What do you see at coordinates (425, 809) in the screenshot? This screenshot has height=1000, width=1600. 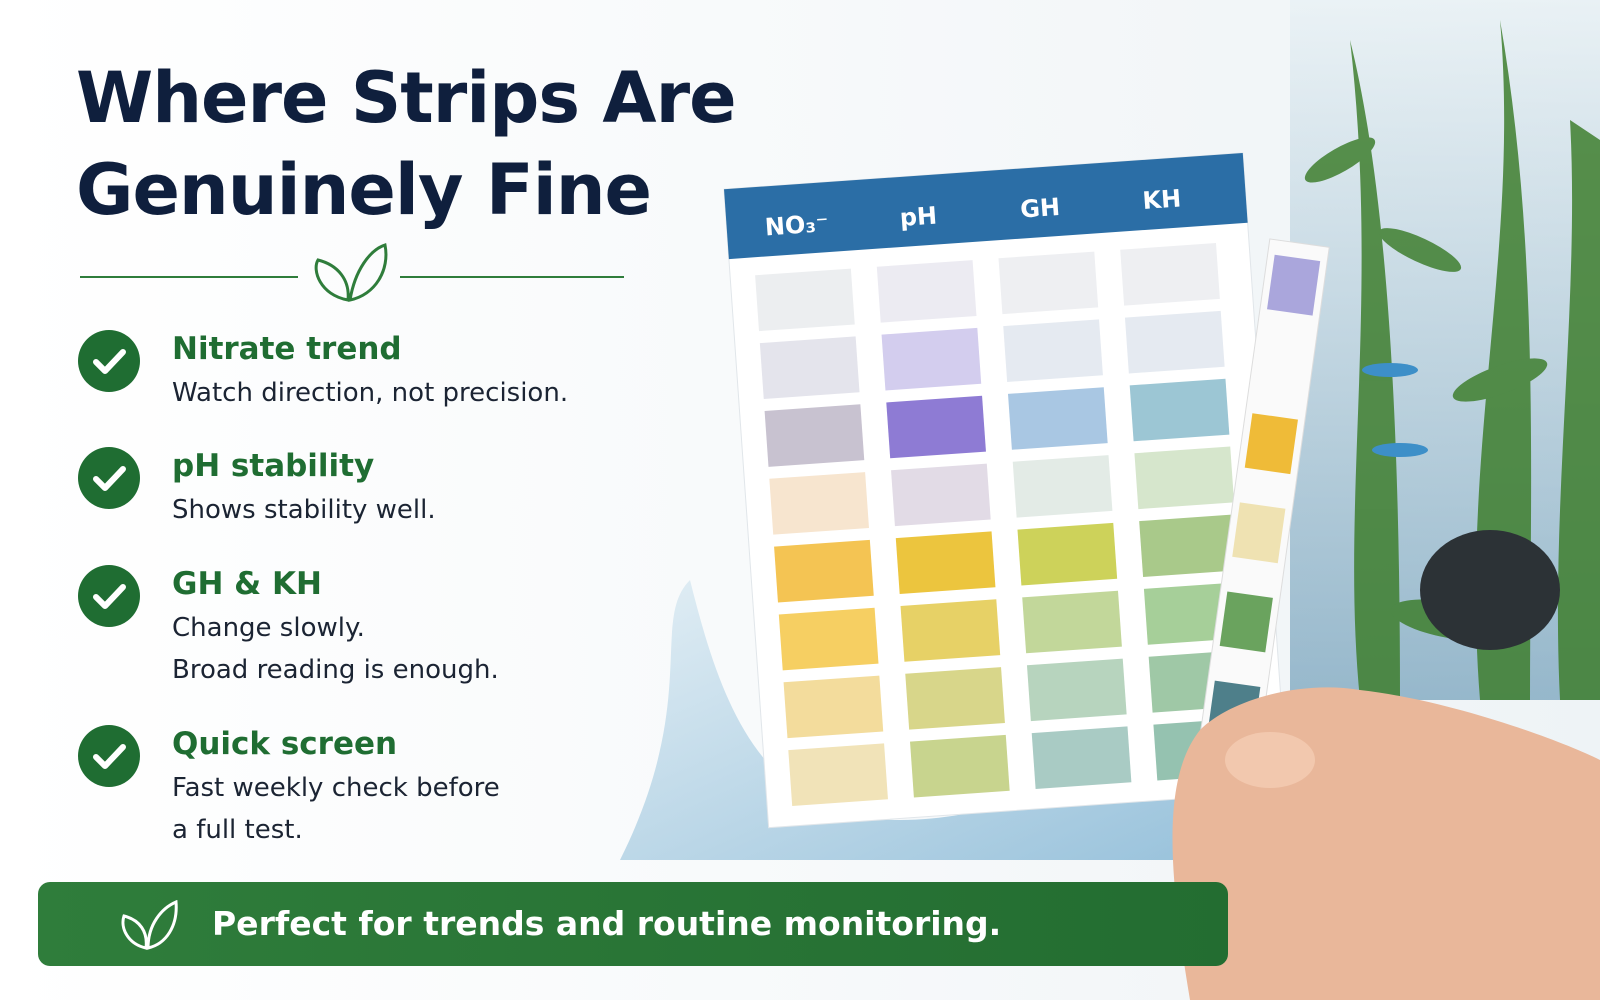 I see `item-text: Fast weekly check before a full test.` at bounding box center [425, 809].